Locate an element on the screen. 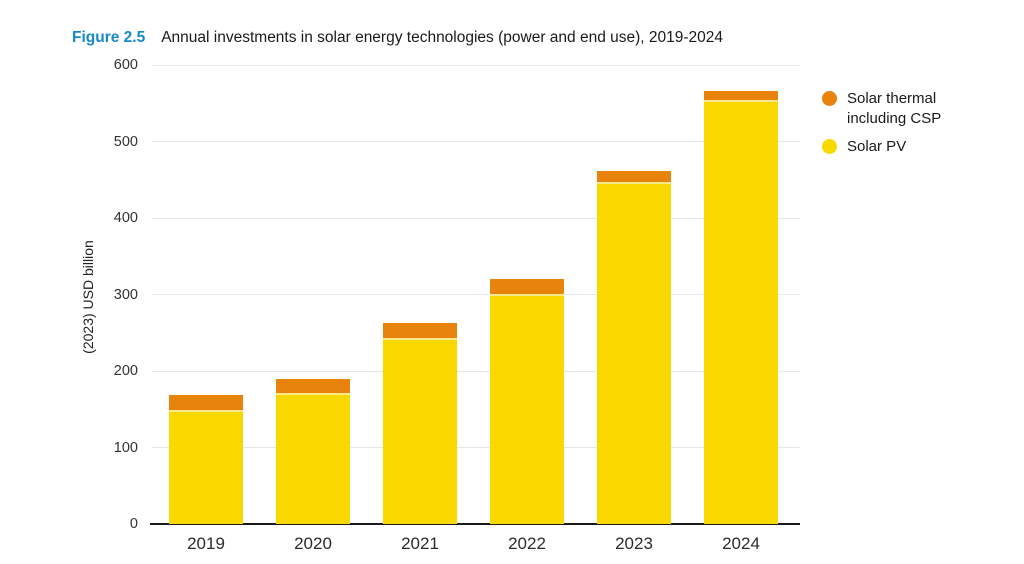 Image resolution: width=1024 pixels, height=564 pixels. chart-legend: Solar thermal including CSP Solar PV is located at coordinates (893, 127).